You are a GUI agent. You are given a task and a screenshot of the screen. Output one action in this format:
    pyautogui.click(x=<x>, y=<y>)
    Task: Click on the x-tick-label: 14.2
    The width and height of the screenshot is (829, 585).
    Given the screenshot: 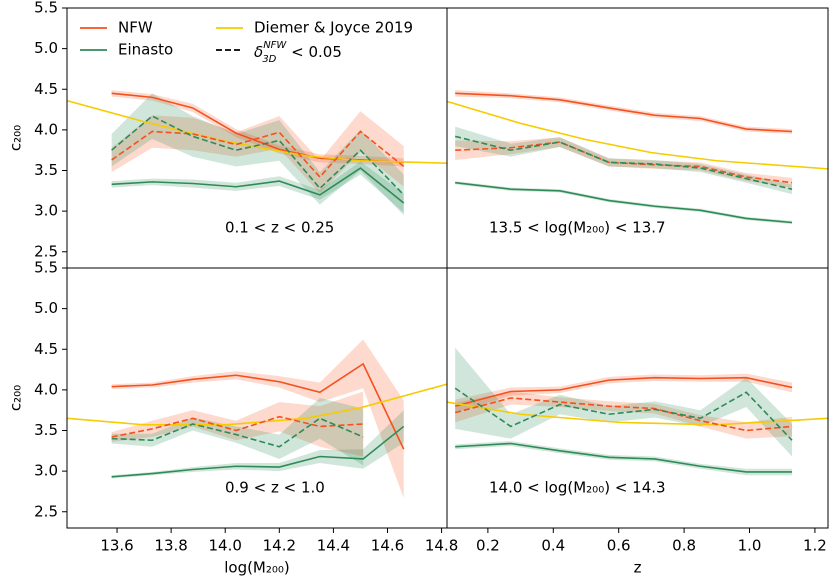 What is the action you would take?
    pyautogui.click(x=279, y=546)
    